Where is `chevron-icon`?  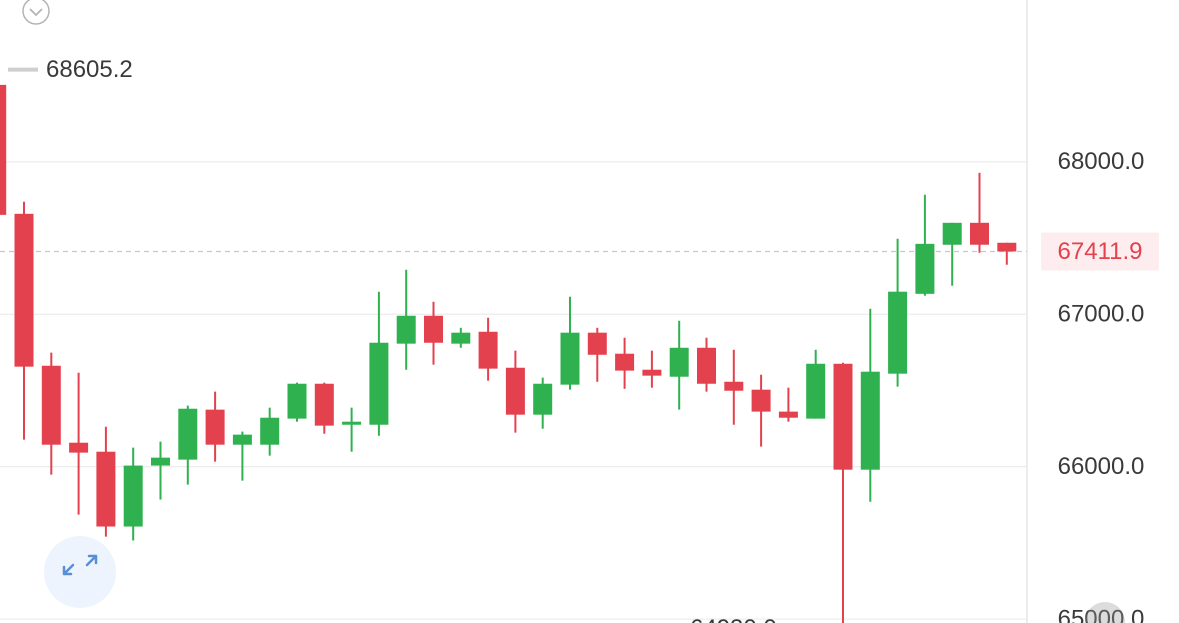
chevron-icon is located at coordinates (36, 12).